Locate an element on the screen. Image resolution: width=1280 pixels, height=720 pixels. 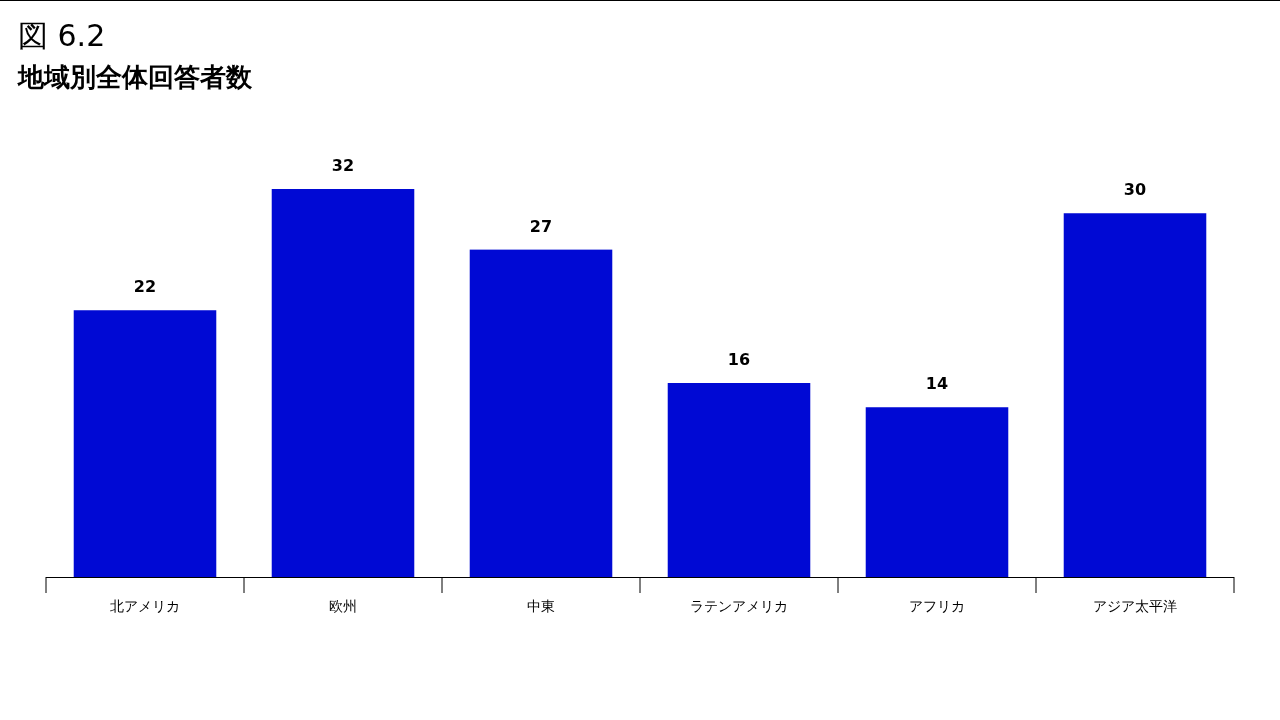
x-tick-label: ラテンアメリカ is located at coordinates (739, 606).